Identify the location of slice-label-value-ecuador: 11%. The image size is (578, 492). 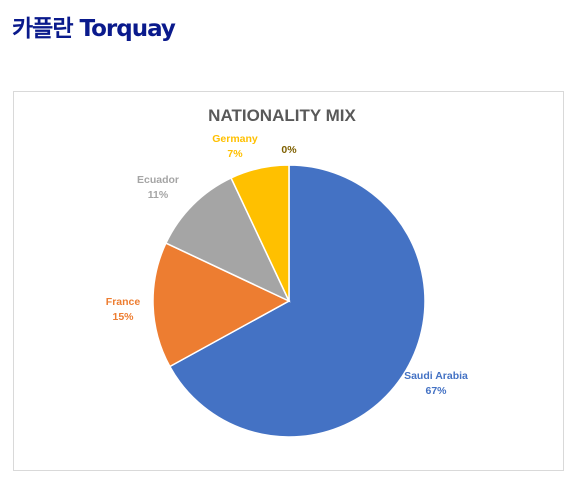
(158, 195).